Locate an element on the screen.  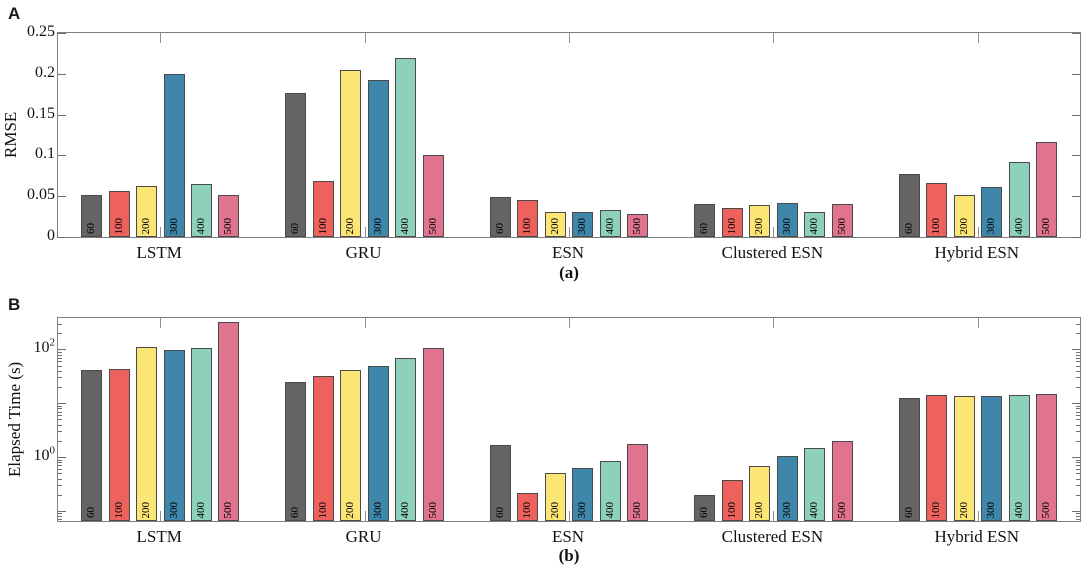
caption-b: (b) is located at coordinates (569, 555).